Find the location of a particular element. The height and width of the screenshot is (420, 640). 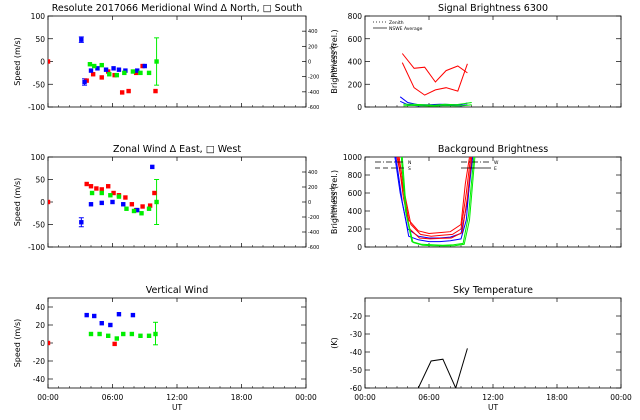

x-tick-label: 18:00 is located at coordinates (242, 397).